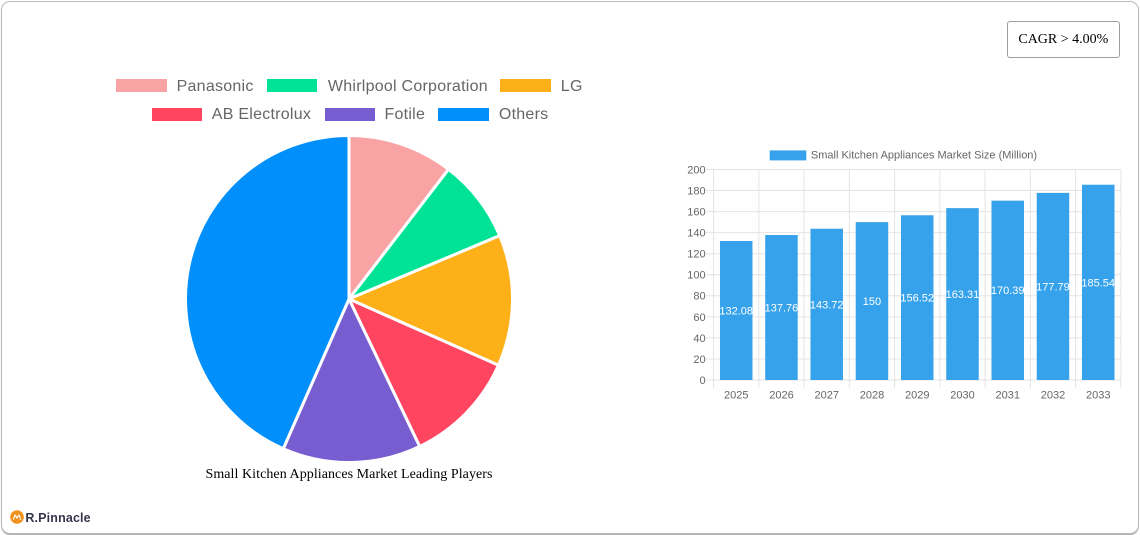 The width and height of the screenshot is (1140, 535). What do you see at coordinates (696, 170) in the screenshot?
I see `svg-text: 200` at bounding box center [696, 170].